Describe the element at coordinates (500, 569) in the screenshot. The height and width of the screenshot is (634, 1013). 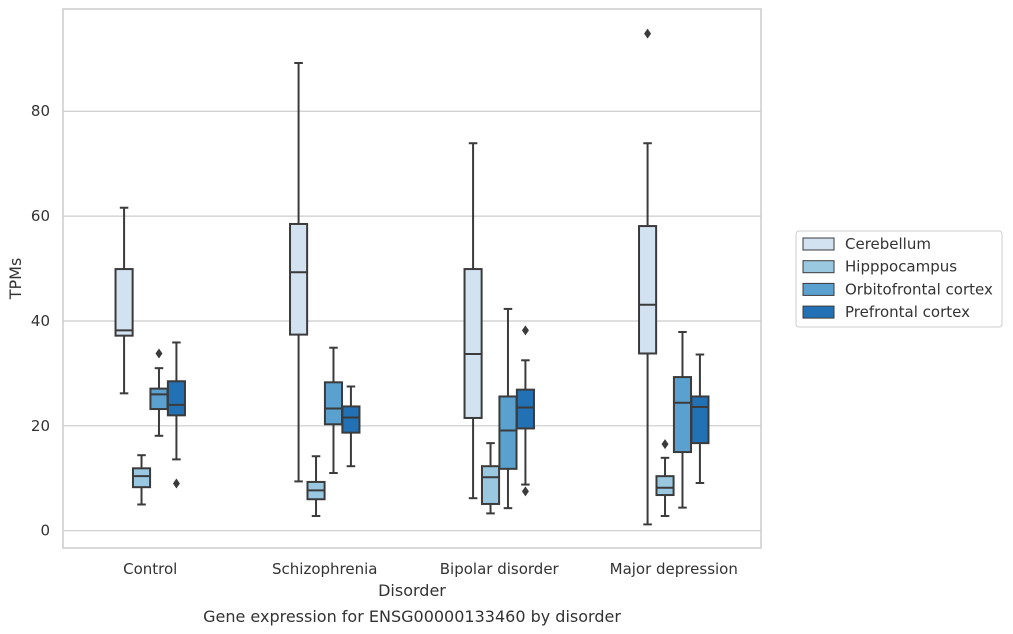
I see `x-tick-label: Bipolar disorder` at that location.